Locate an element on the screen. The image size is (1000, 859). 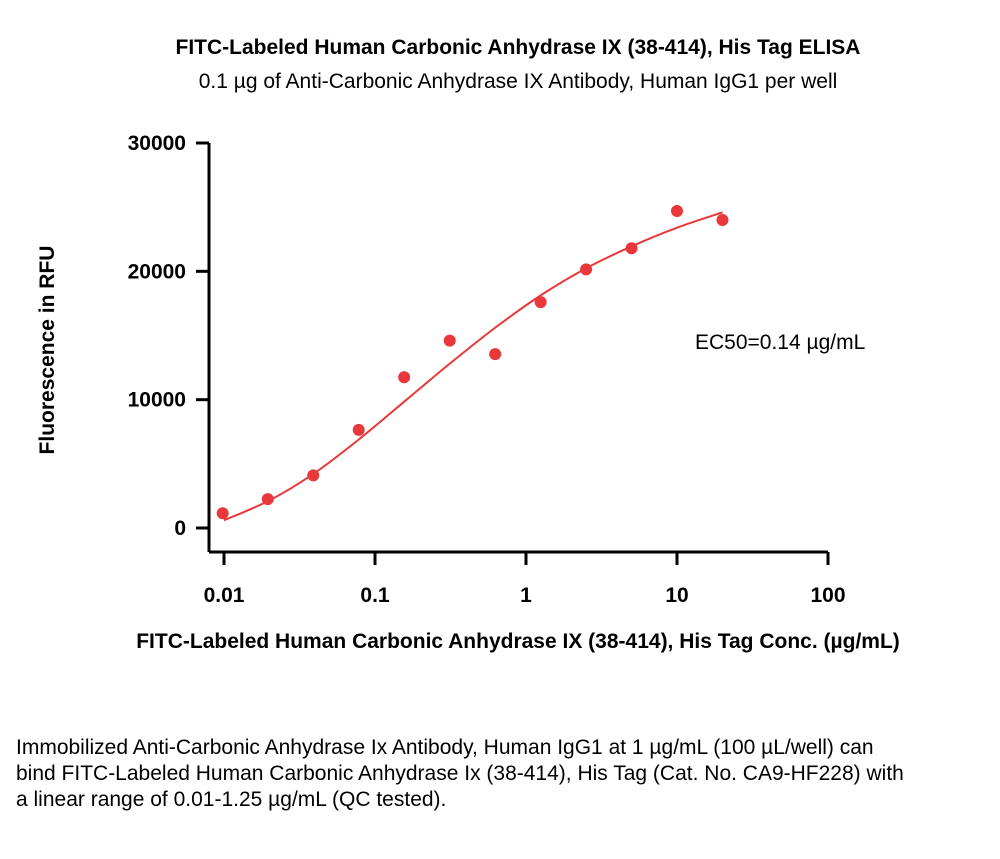
y-tick-label: 20000 is located at coordinates (157, 271).